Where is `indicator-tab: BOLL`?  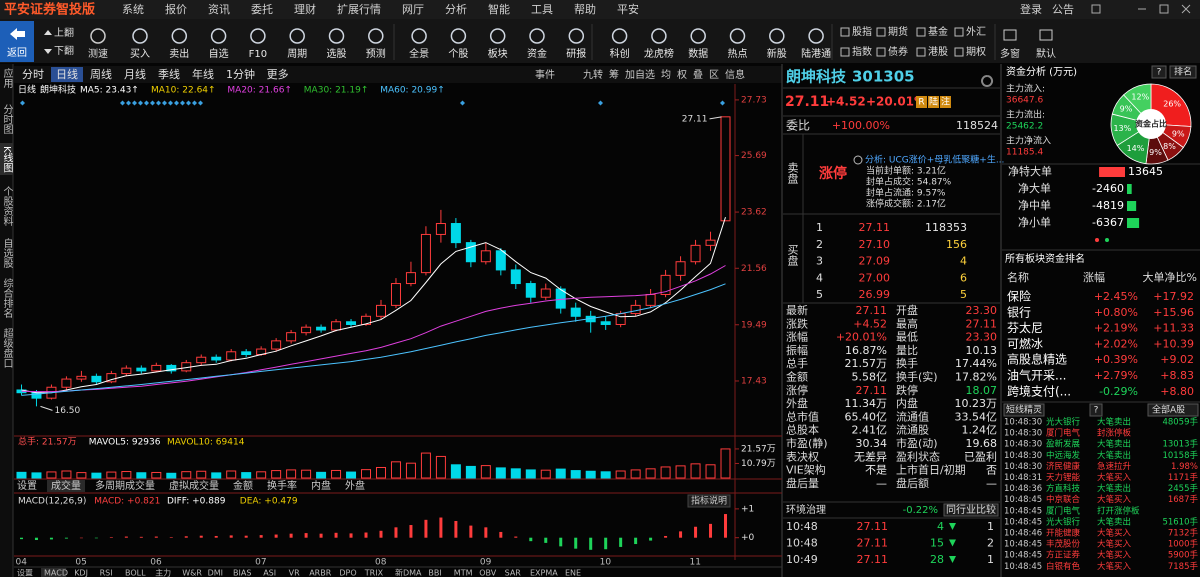
indicator-tab: BOLL is located at coordinates (135, 573).